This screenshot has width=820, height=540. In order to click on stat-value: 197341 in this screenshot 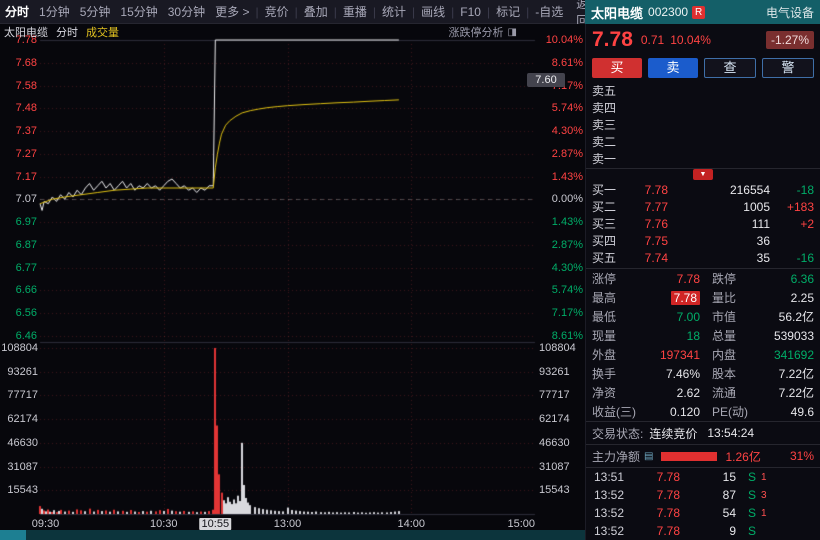, I will do `click(674, 355)`.